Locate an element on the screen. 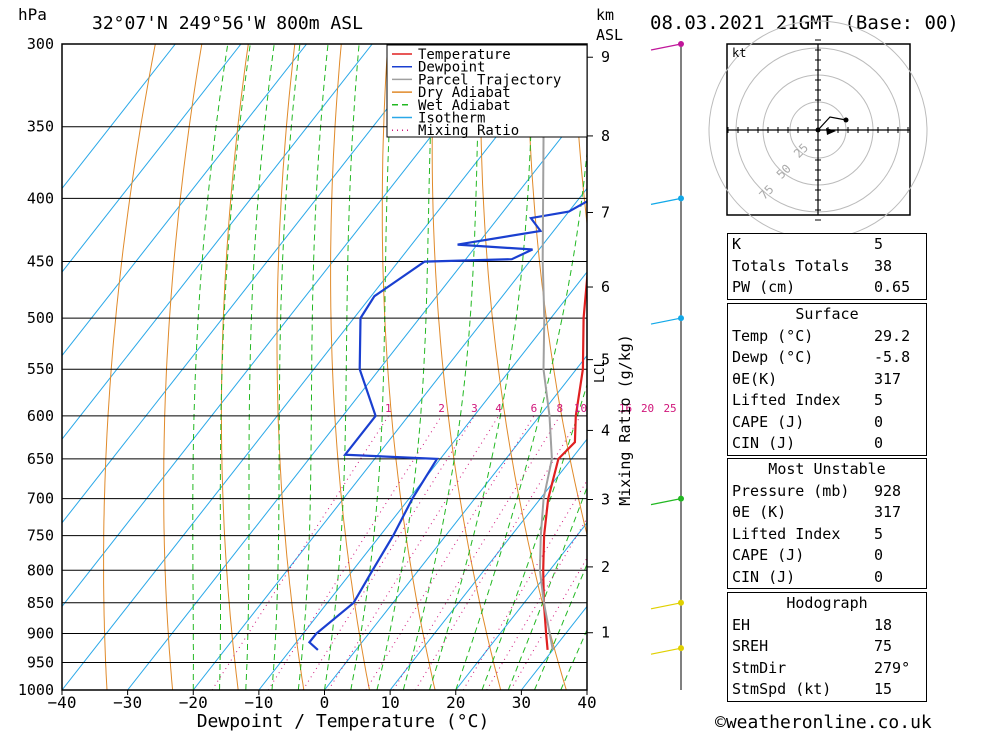 The height and width of the screenshot is (733, 1000). eh-value: 18 is located at coordinates (883, 624).